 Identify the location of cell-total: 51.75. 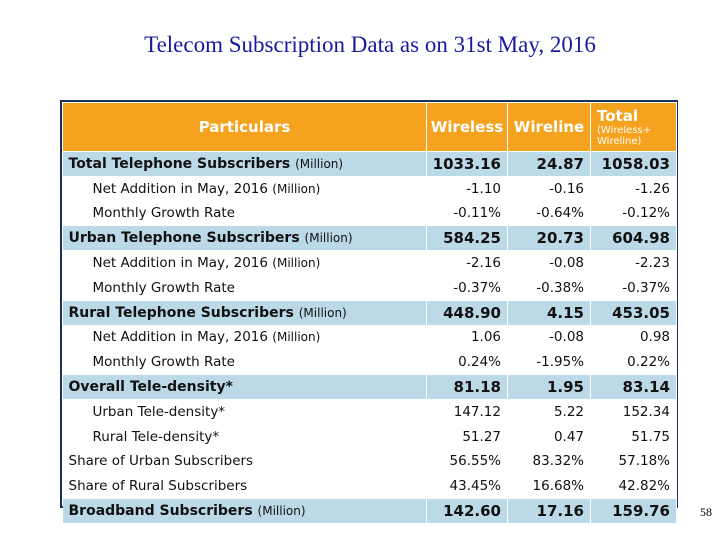
(633, 437).